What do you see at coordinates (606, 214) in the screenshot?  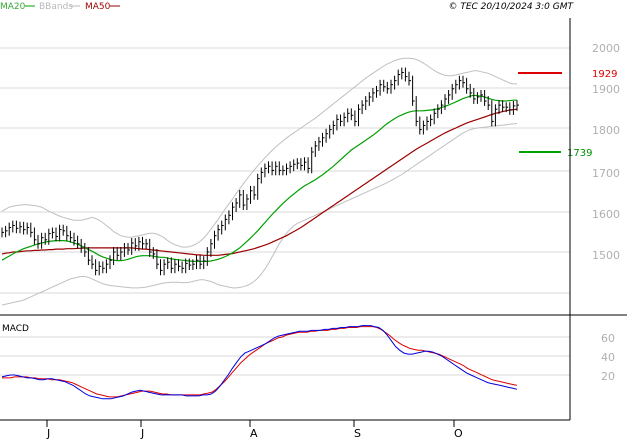 I see `y-tick-1600: 1600` at bounding box center [606, 214].